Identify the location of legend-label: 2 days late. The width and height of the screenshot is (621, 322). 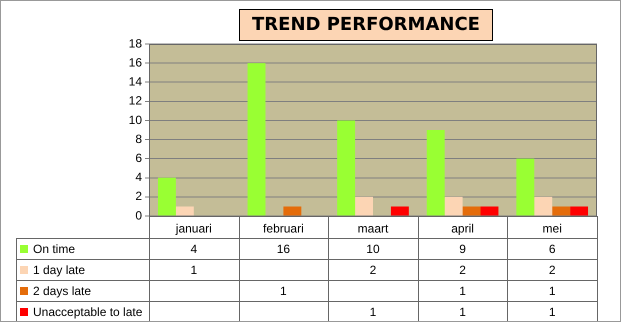
(62, 291).